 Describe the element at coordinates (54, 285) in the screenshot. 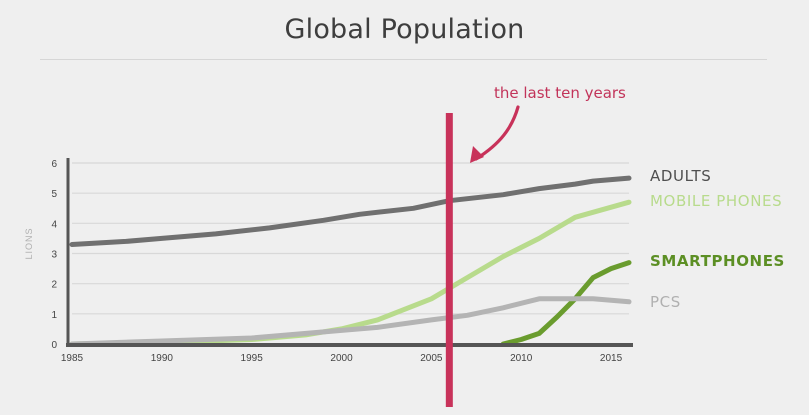

I see `y-tick-label: 2` at that location.